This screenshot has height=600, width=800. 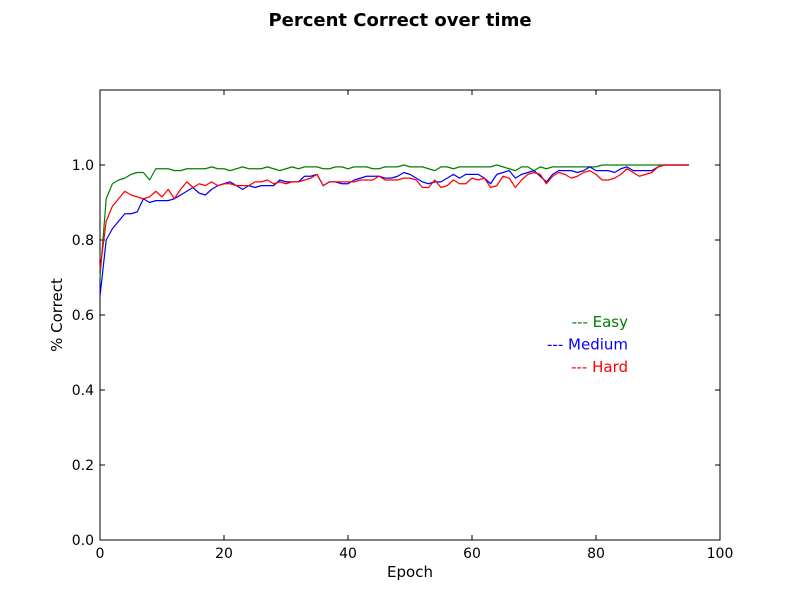 What do you see at coordinates (399, 20) in the screenshot?
I see `chart-title: Percent Correct over time` at bounding box center [399, 20].